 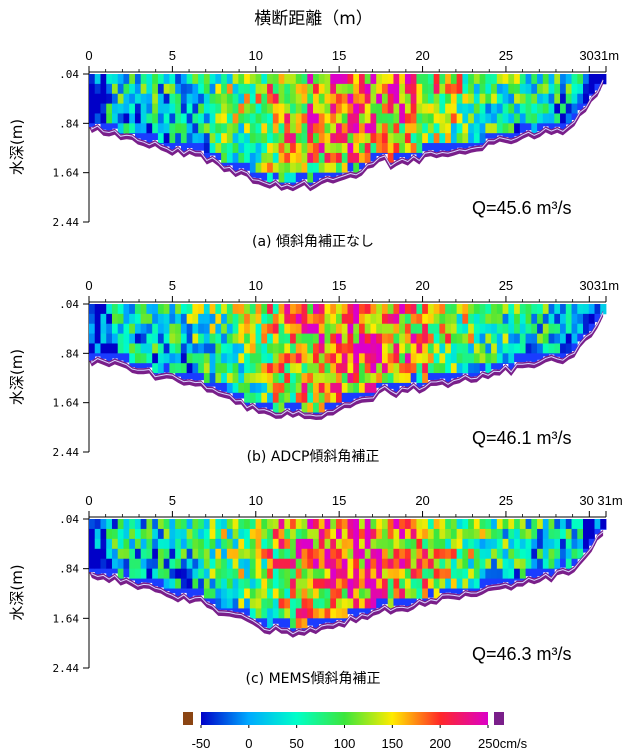 I want to click on x-tick-label: 3031m, so click(x=599, y=285).